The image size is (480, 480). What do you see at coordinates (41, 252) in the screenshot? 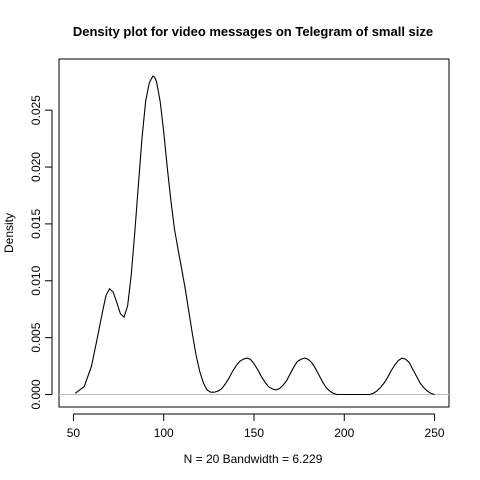
I see `y-axis: 0.000 0.005 0.010 0.015 0.020 0.025` at bounding box center [41, 252].